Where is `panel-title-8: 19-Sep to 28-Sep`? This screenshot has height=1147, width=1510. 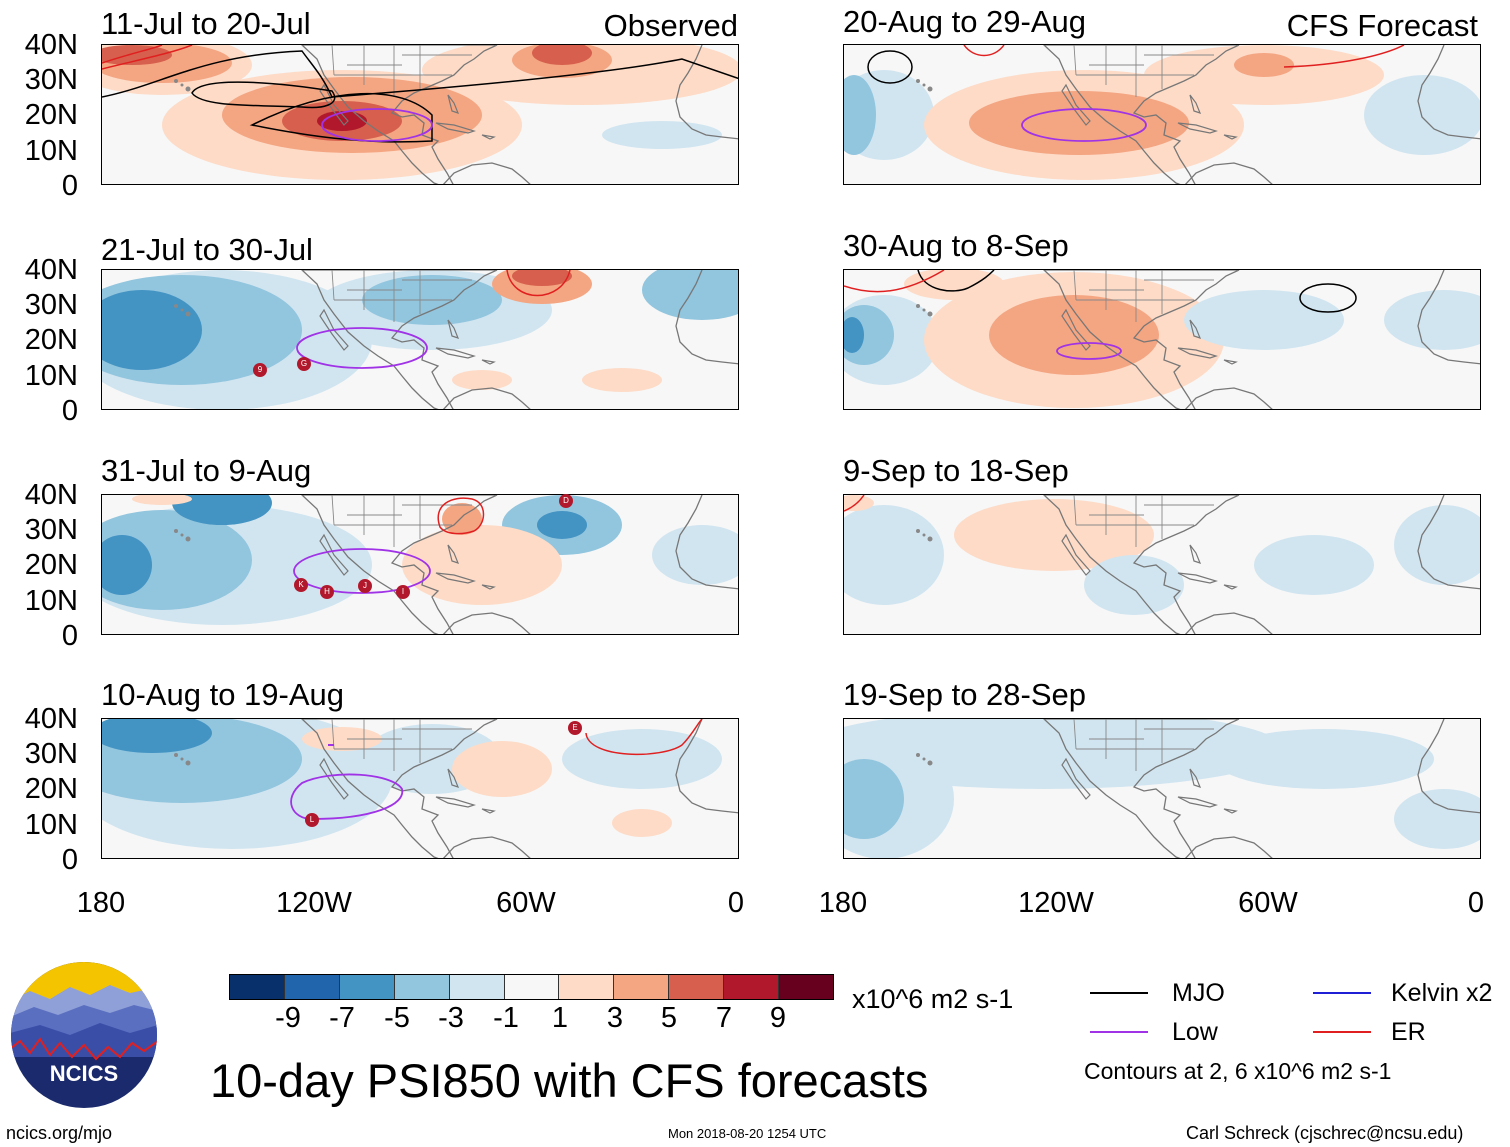 panel-title-8: 19-Sep to 28-Sep is located at coordinates (965, 694).